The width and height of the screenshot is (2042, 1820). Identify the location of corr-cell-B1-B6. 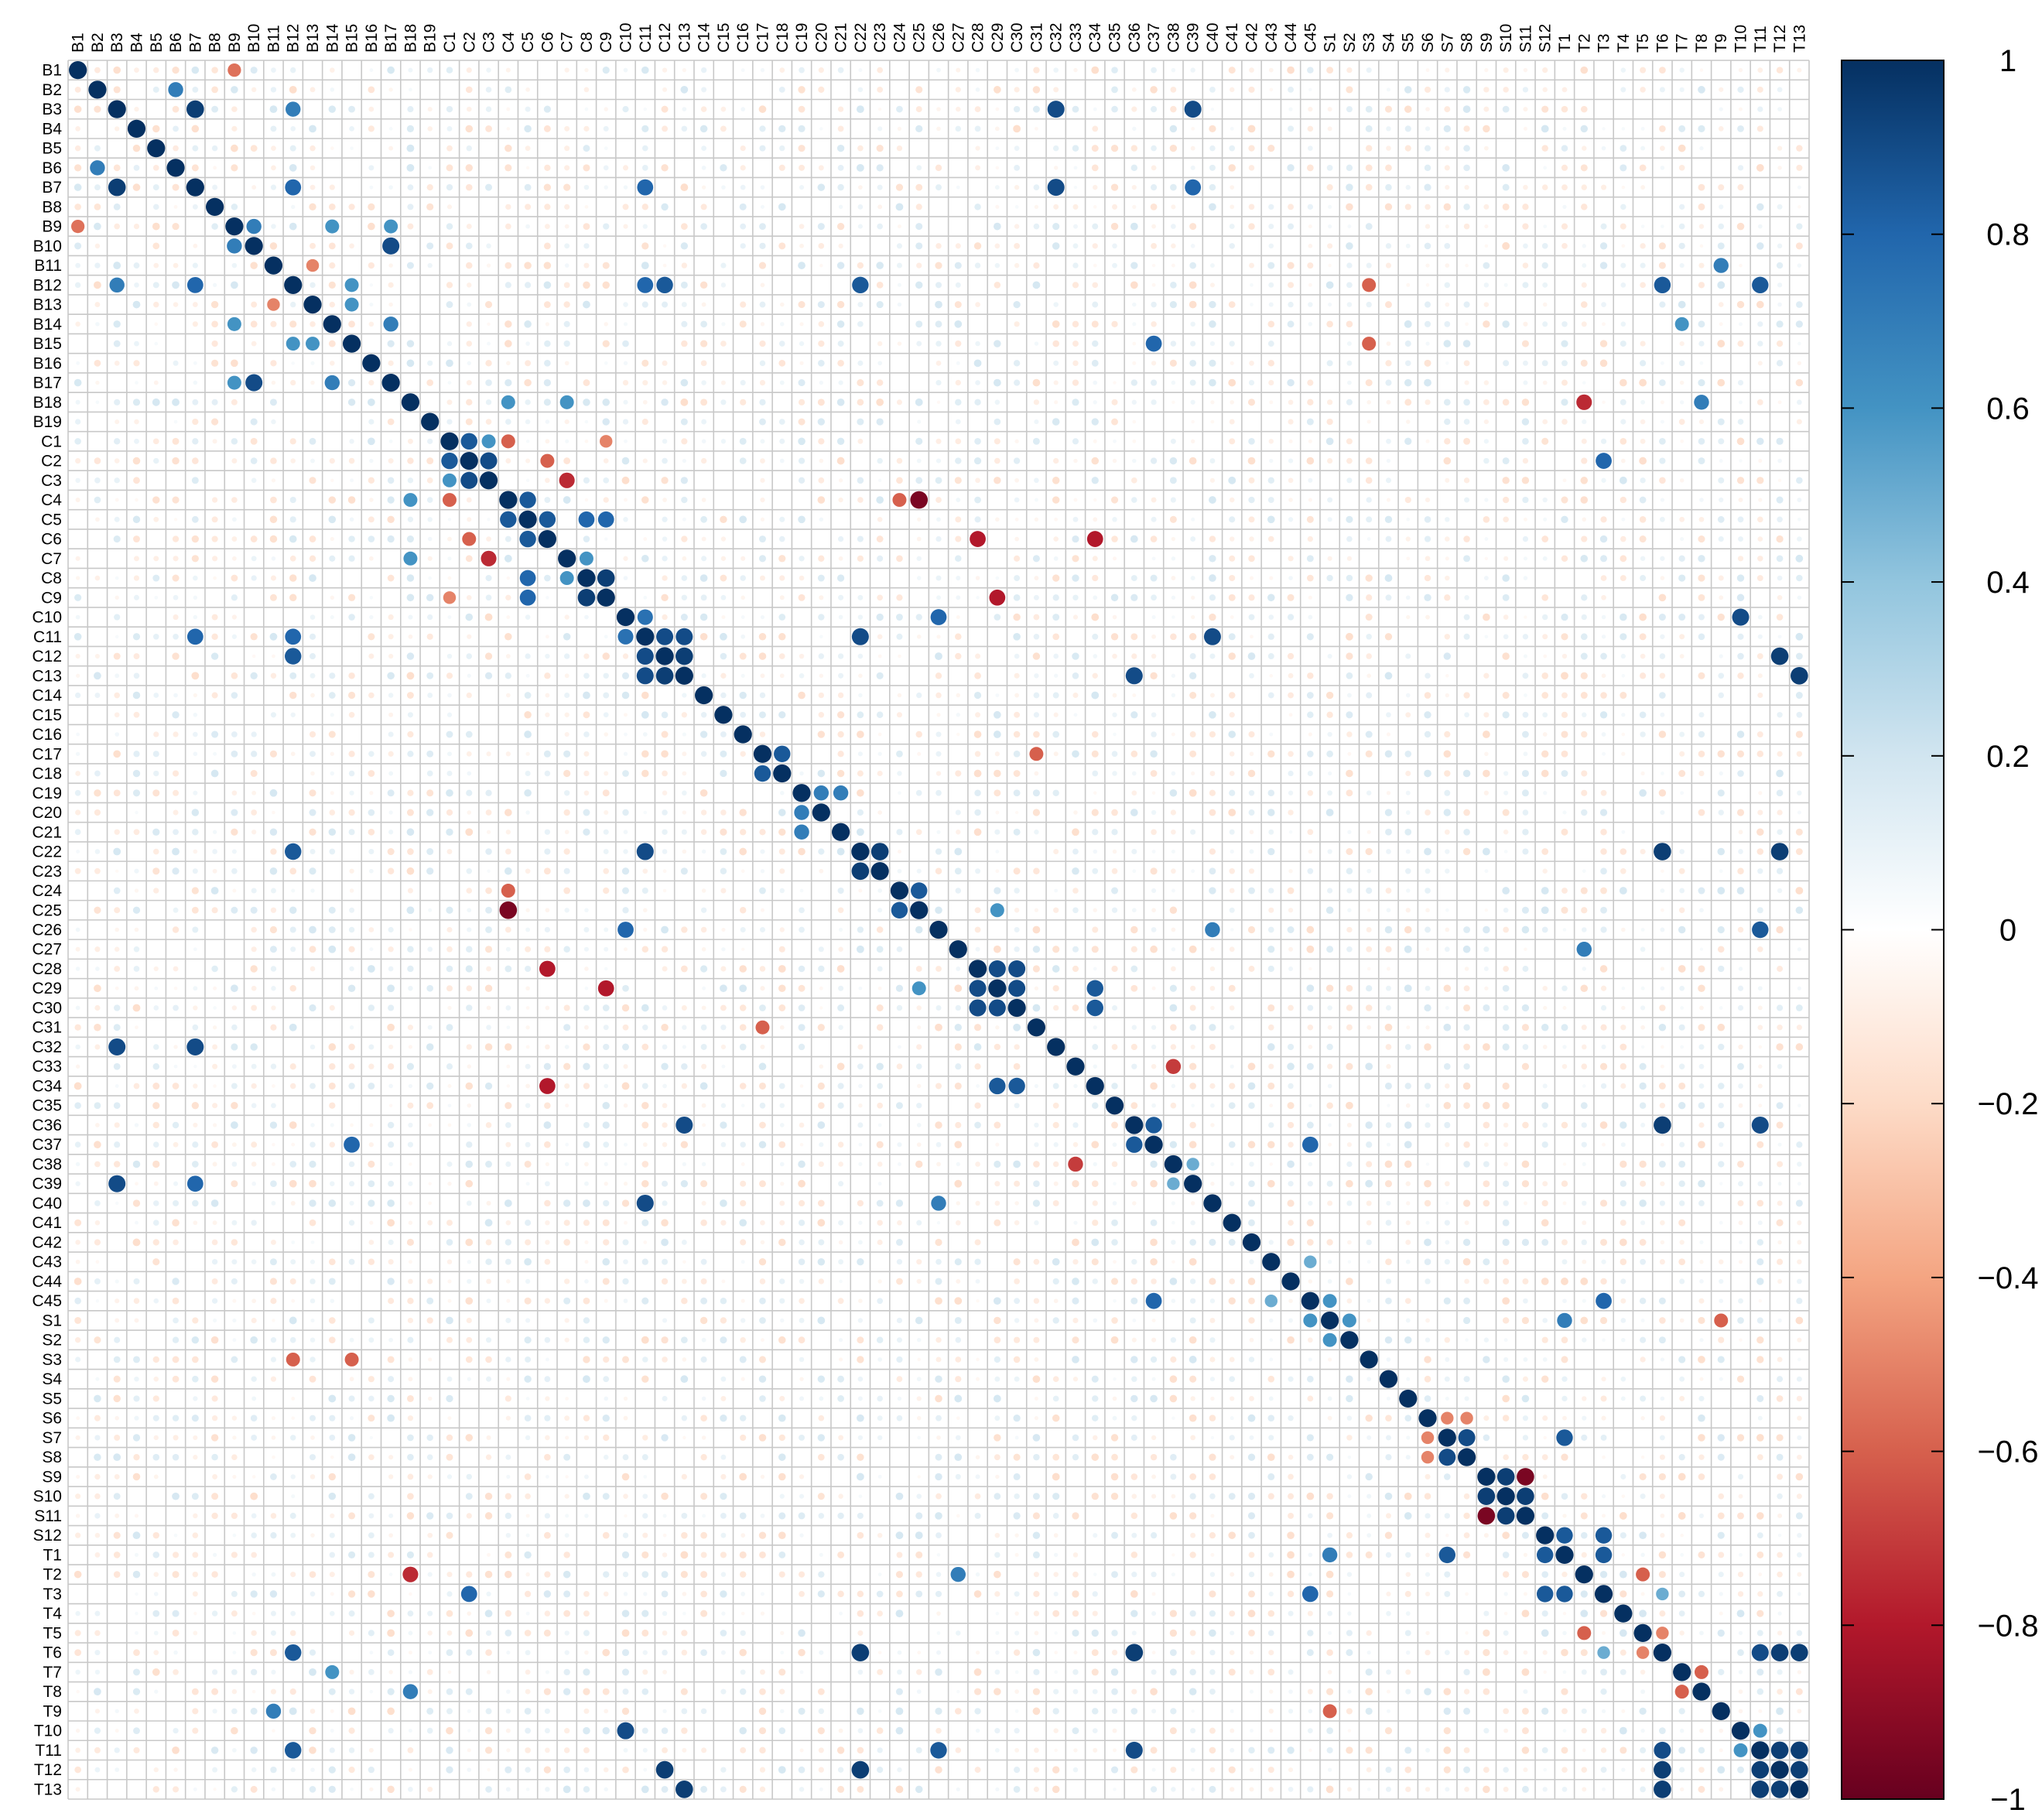
(176, 70).